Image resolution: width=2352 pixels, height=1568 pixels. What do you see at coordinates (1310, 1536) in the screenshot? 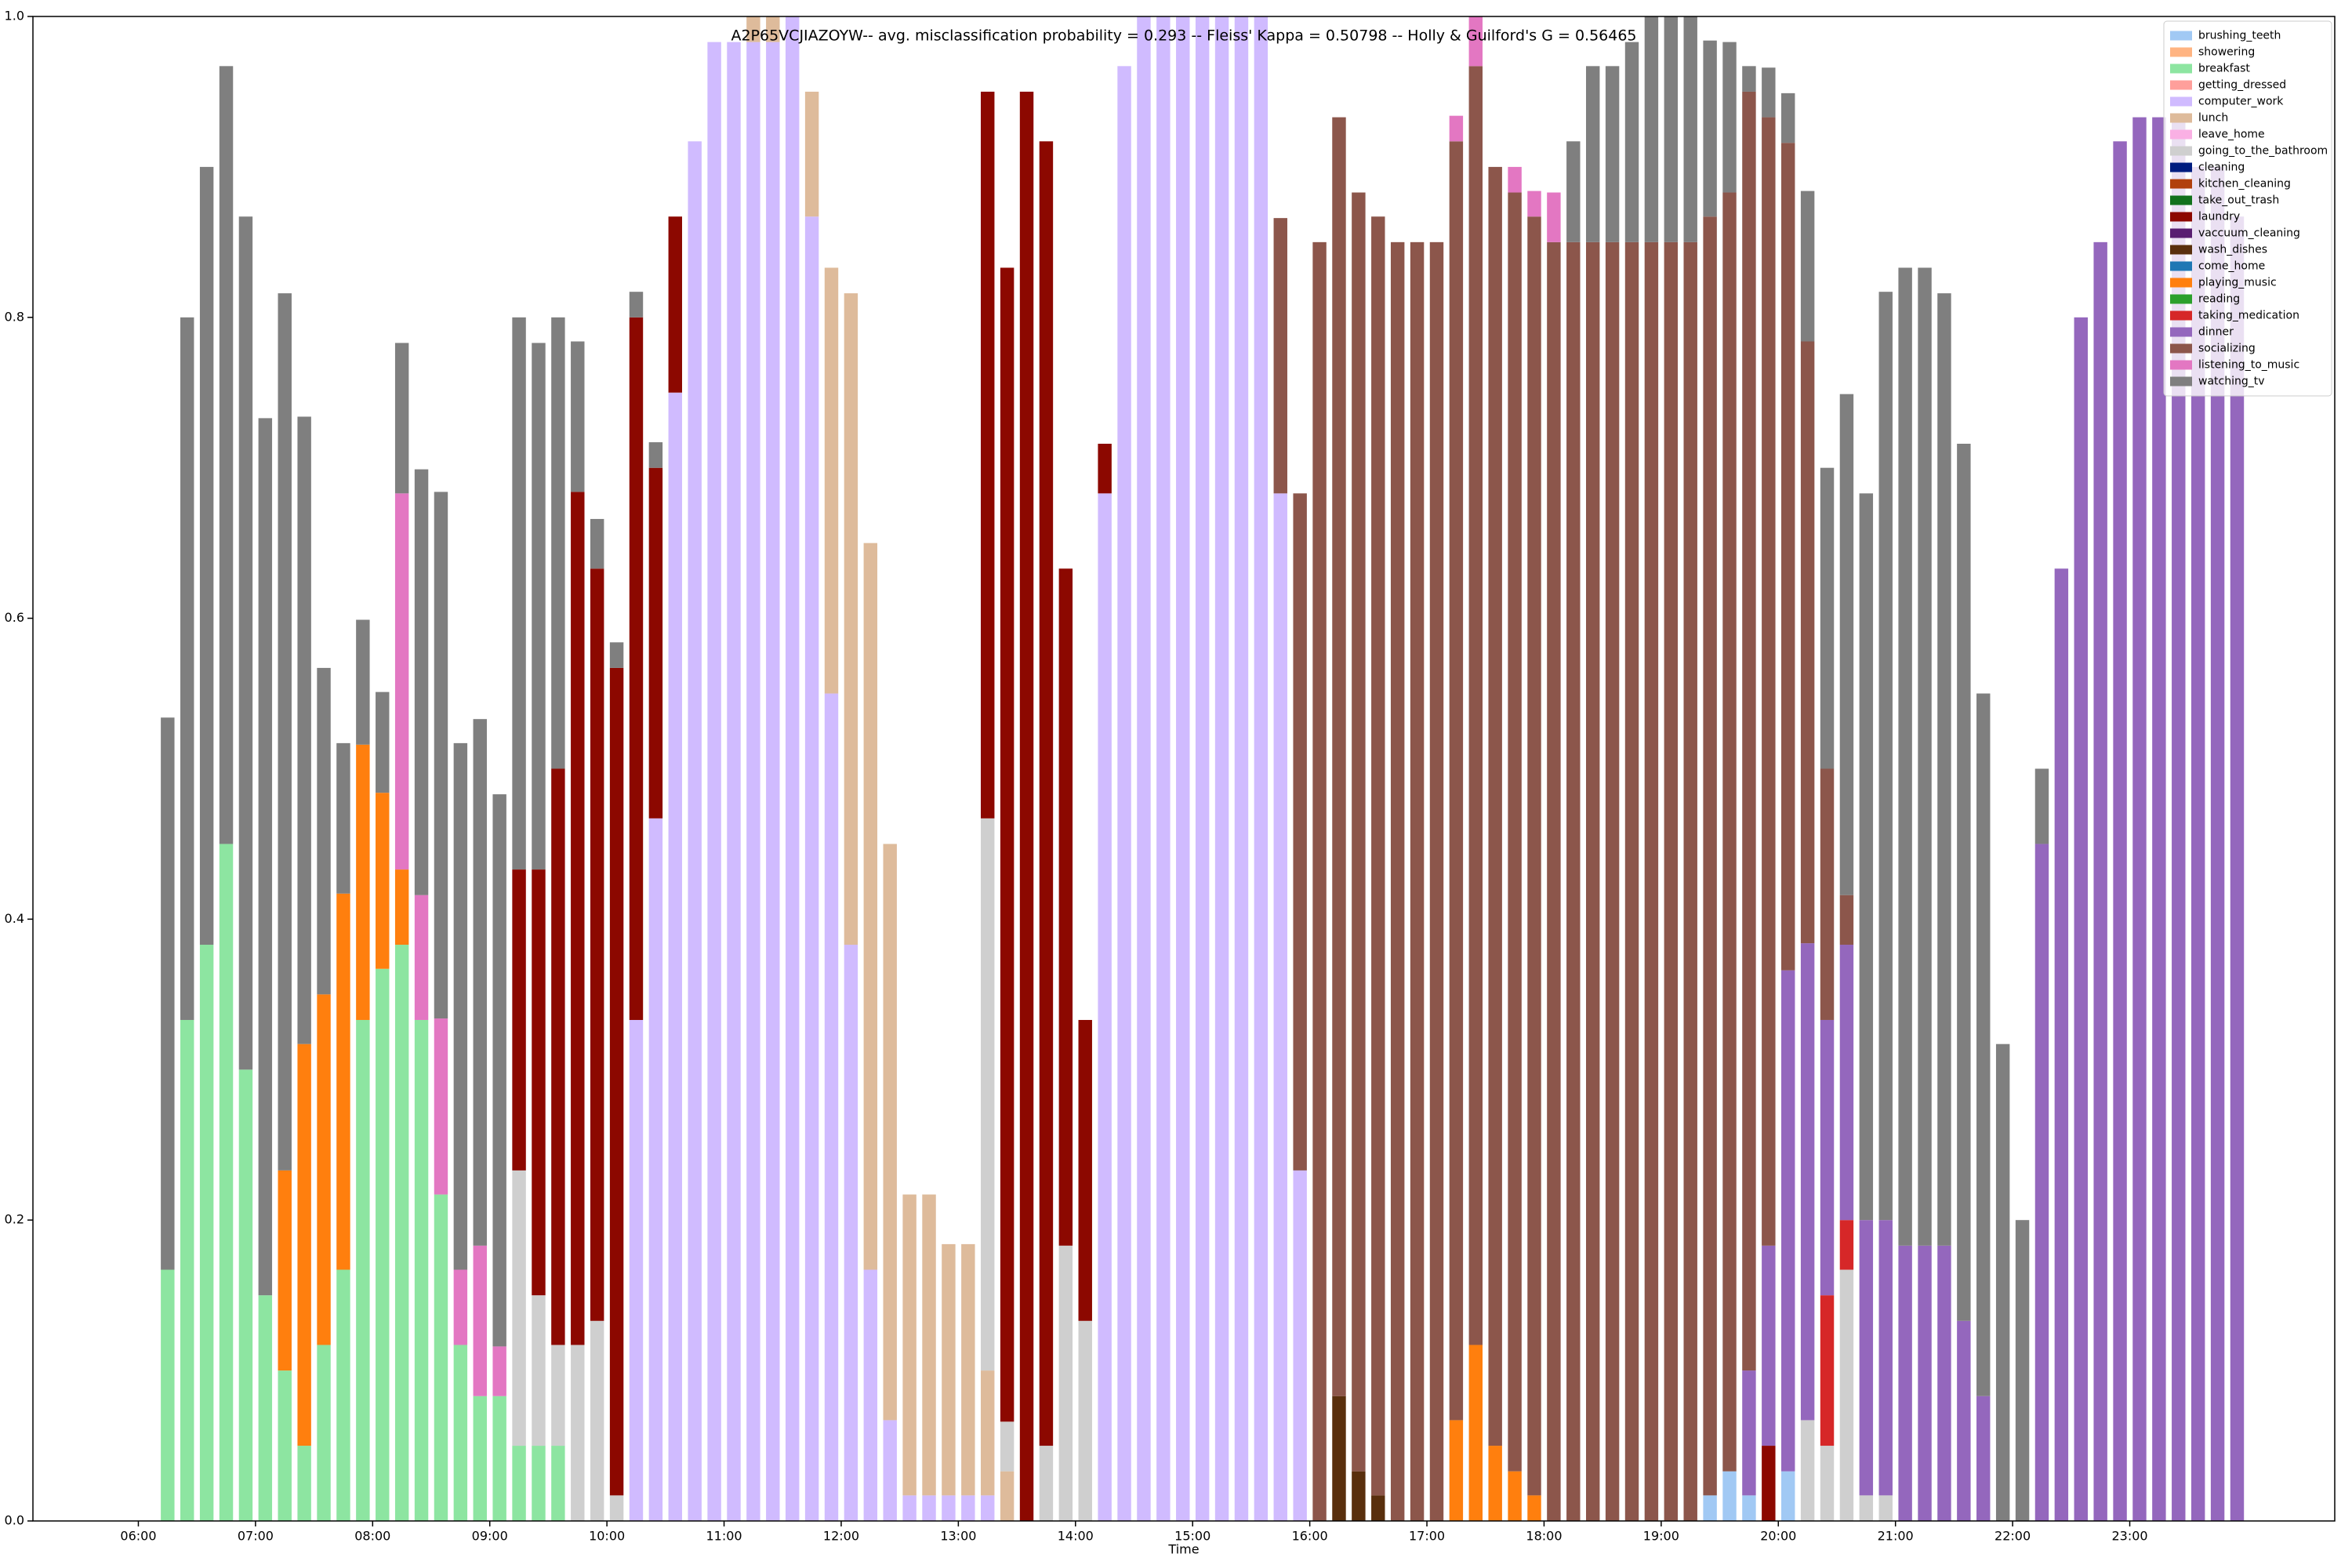
I see `x-tick-label: 16:00` at bounding box center [1310, 1536].